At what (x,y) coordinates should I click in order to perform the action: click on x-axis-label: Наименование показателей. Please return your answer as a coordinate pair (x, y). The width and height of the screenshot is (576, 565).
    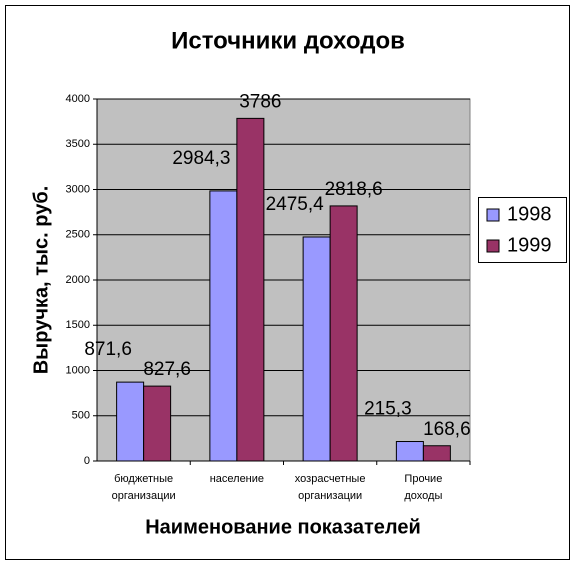
    Looking at the image, I should click on (283, 527).